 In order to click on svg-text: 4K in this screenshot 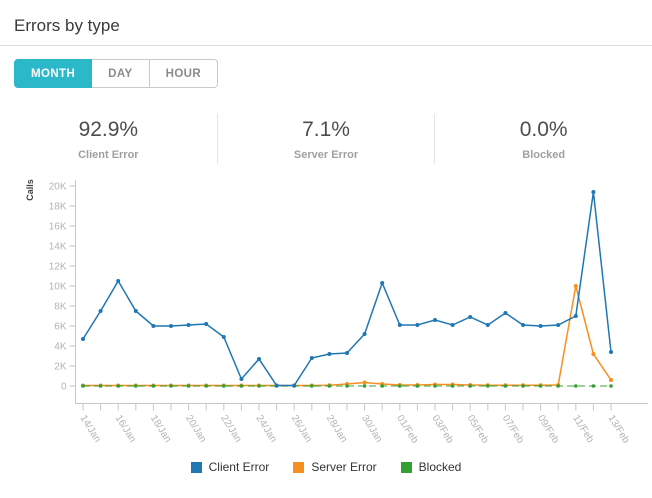, I will do `click(60, 347)`.